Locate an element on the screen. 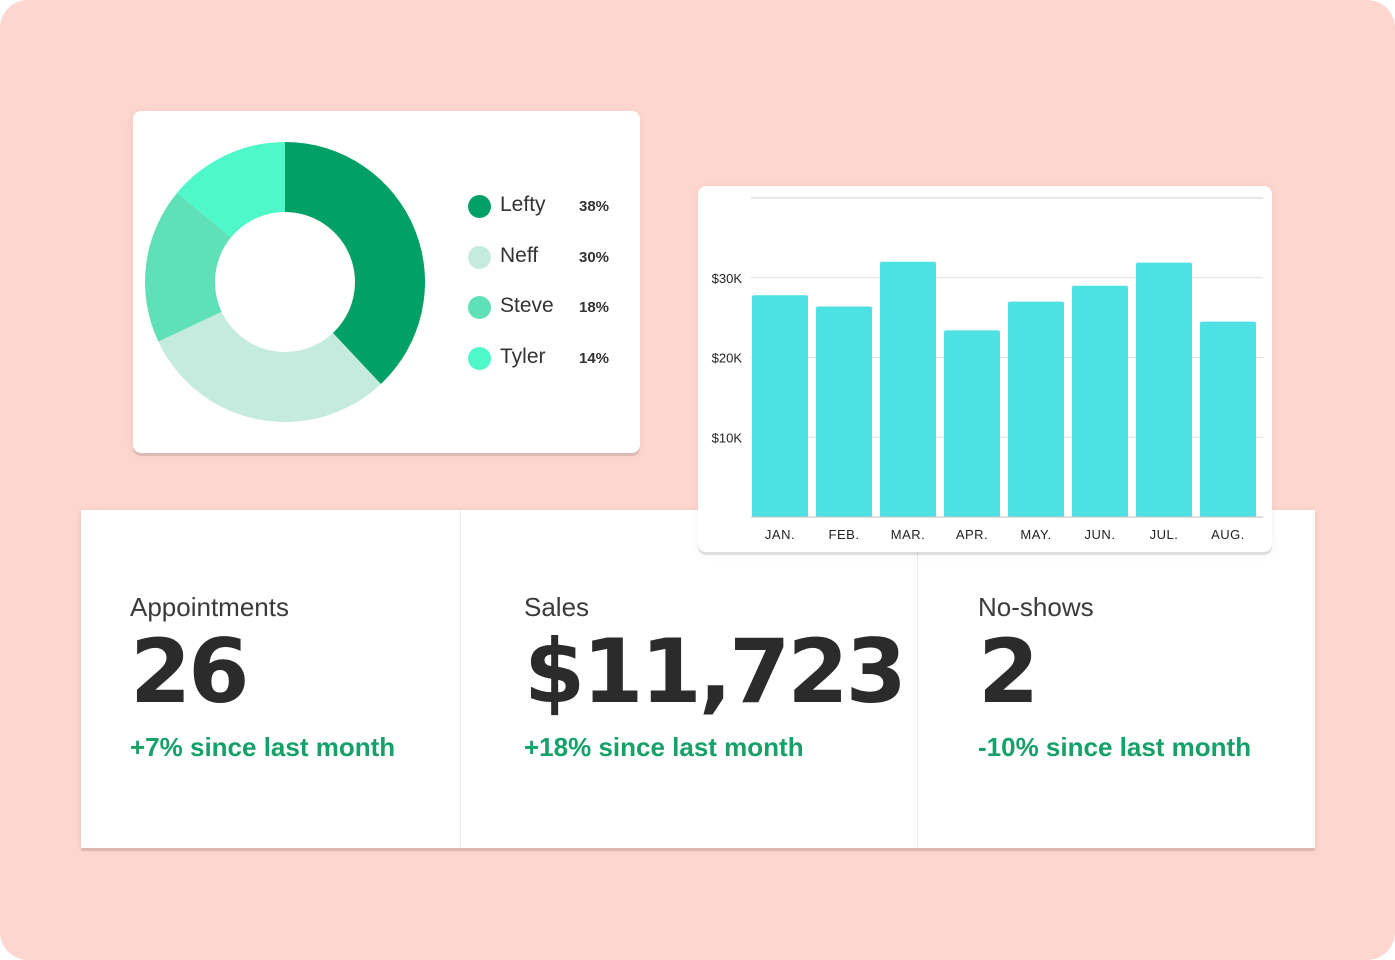 The image size is (1395, 960). stat-change: +7% since last month is located at coordinates (263, 747).